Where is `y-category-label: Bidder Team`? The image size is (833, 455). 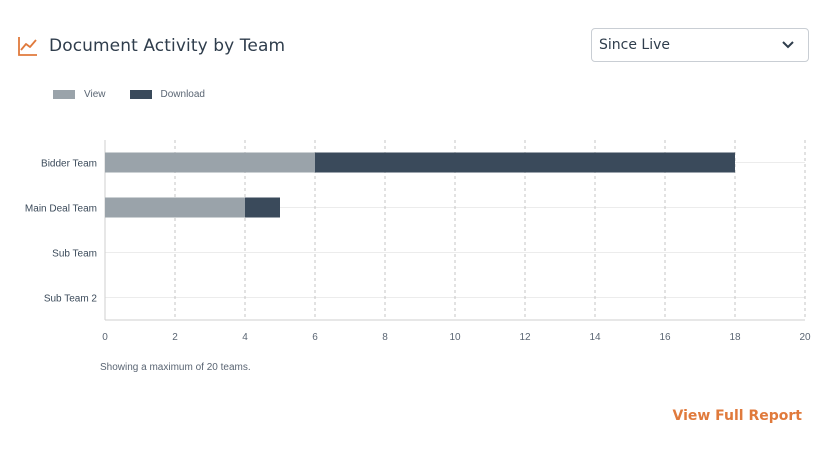
y-category-label: Bidder Team is located at coordinates (69, 164).